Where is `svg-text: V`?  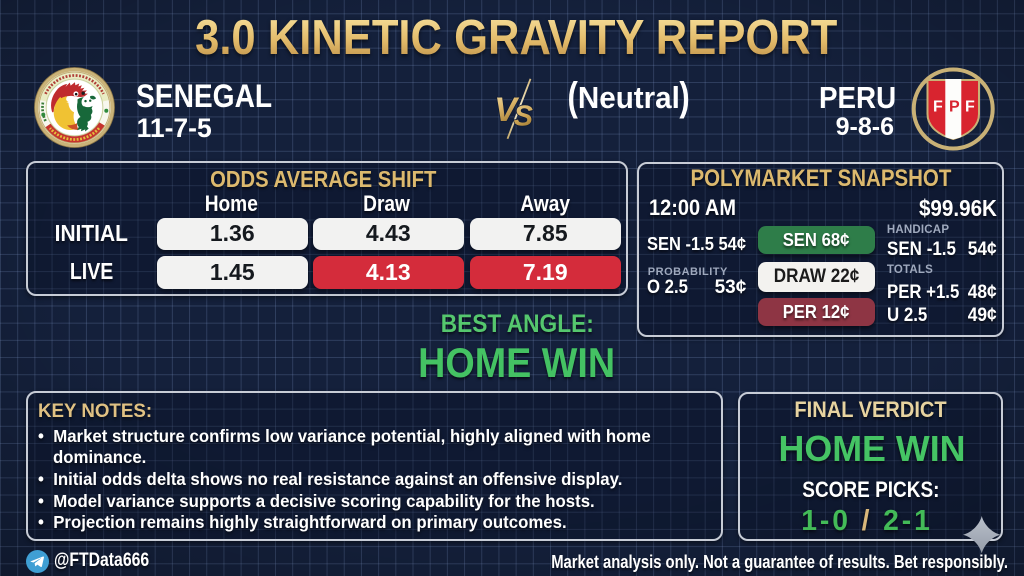
svg-text: V is located at coordinates (507, 110).